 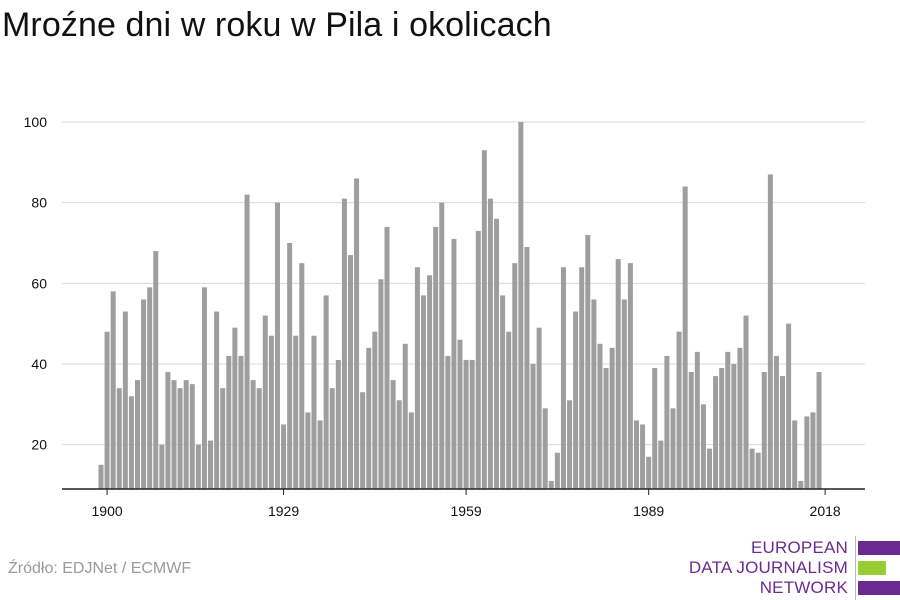 What do you see at coordinates (799, 547) in the screenshot?
I see `logo-line-european: EUROPEAN` at bounding box center [799, 547].